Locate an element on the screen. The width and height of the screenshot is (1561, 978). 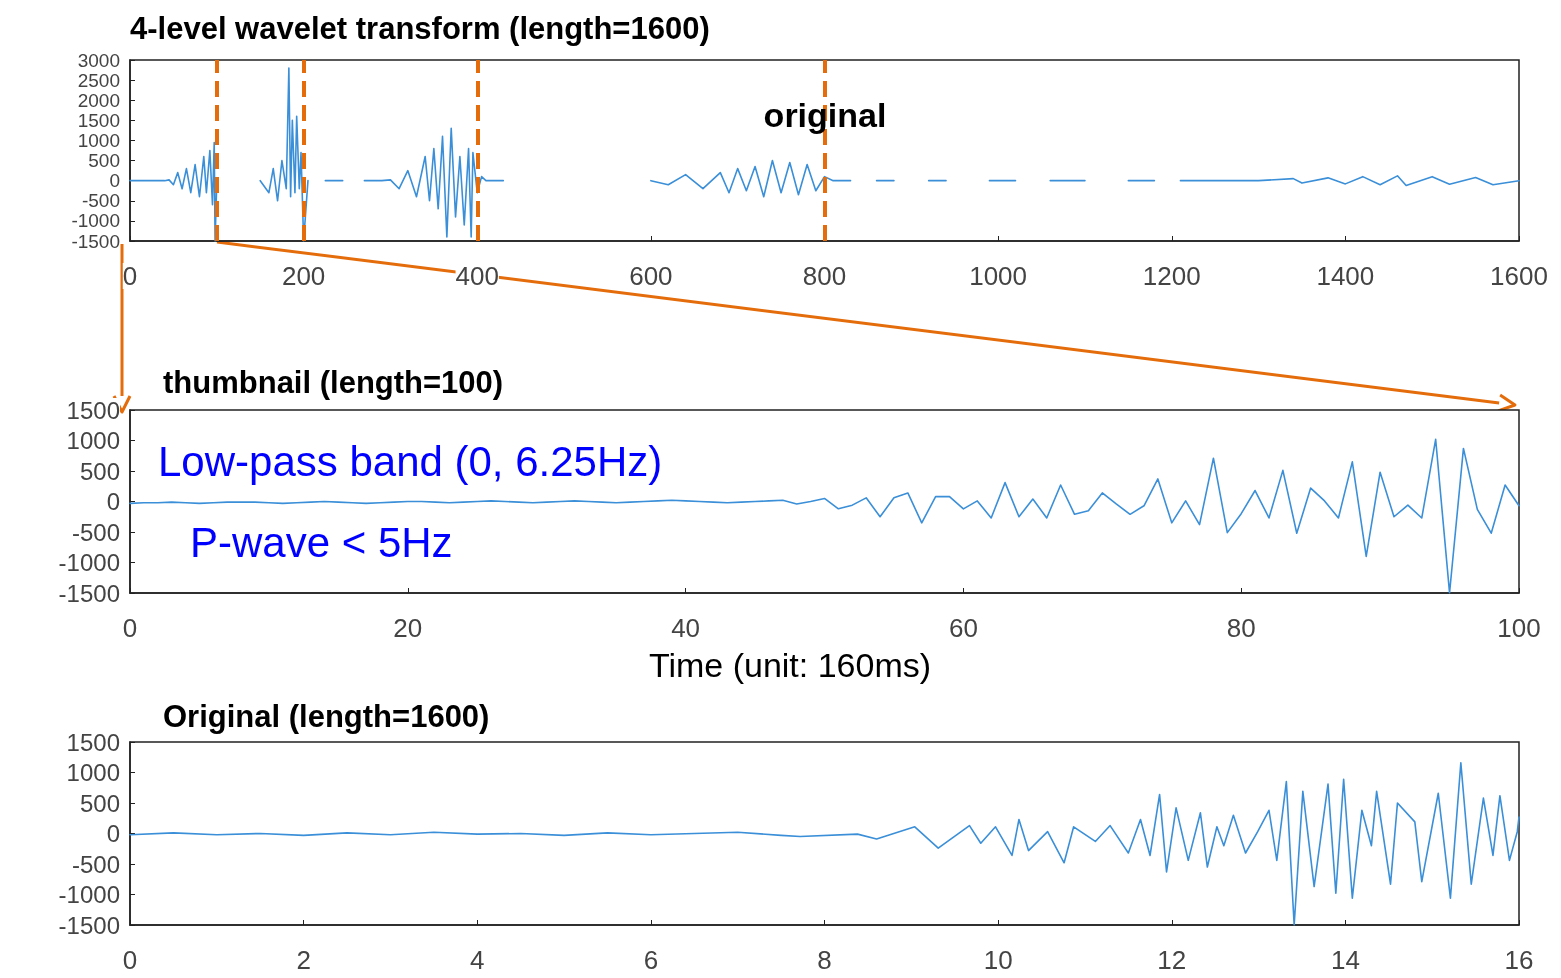
x-tick-label: 100 is located at coordinates (1519, 628).